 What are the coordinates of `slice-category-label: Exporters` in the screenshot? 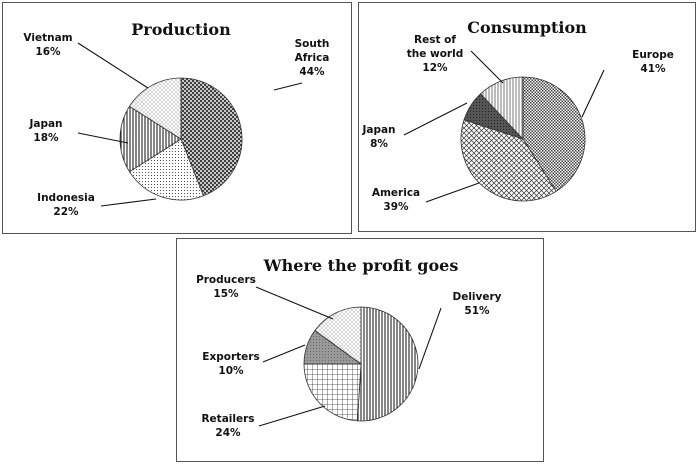 It's located at (230, 357).